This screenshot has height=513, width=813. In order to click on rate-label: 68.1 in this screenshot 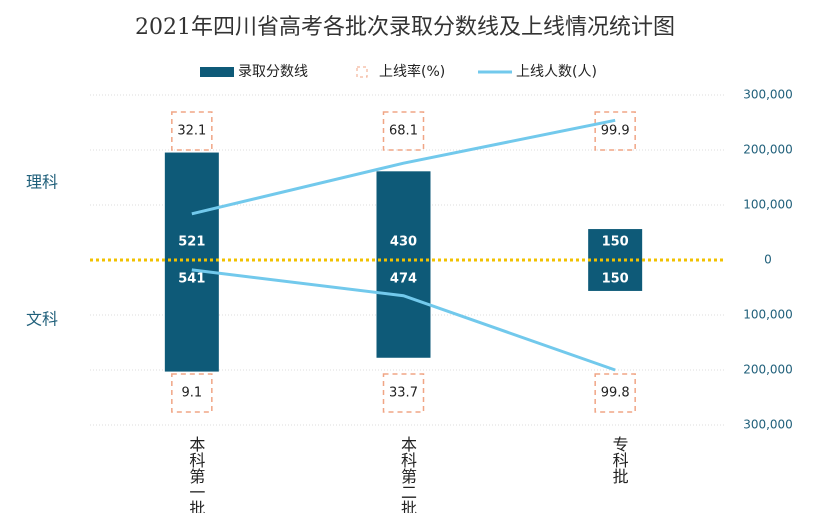, I will do `click(403, 131)`.